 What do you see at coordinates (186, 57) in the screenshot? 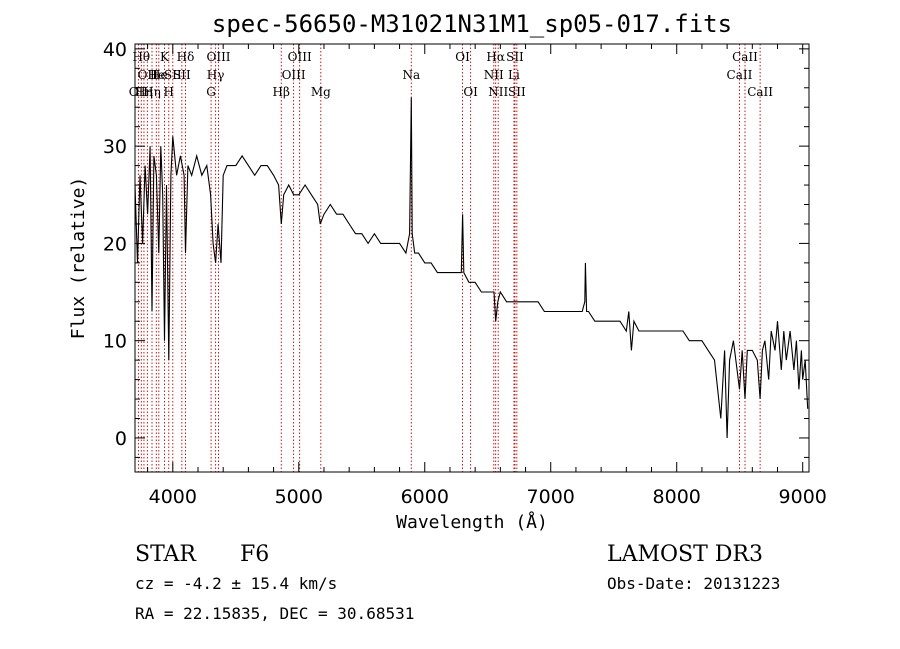
I see `spectral-line-label: Hδ` at bounding box center [186, 57].